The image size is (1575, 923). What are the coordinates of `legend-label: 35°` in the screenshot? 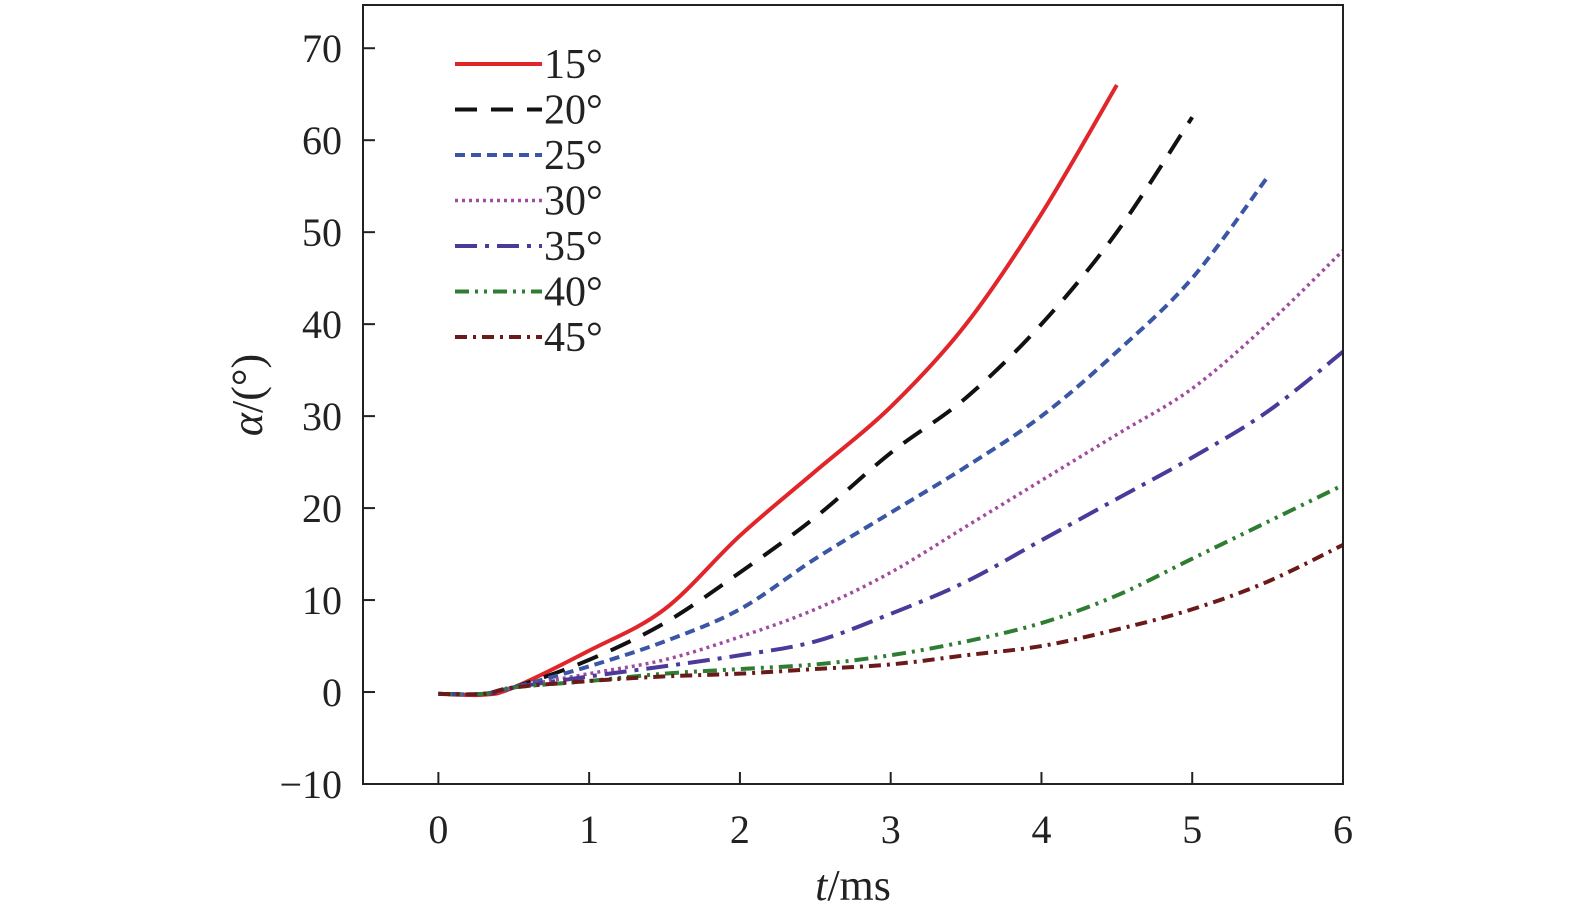 It's located at (573, 247).